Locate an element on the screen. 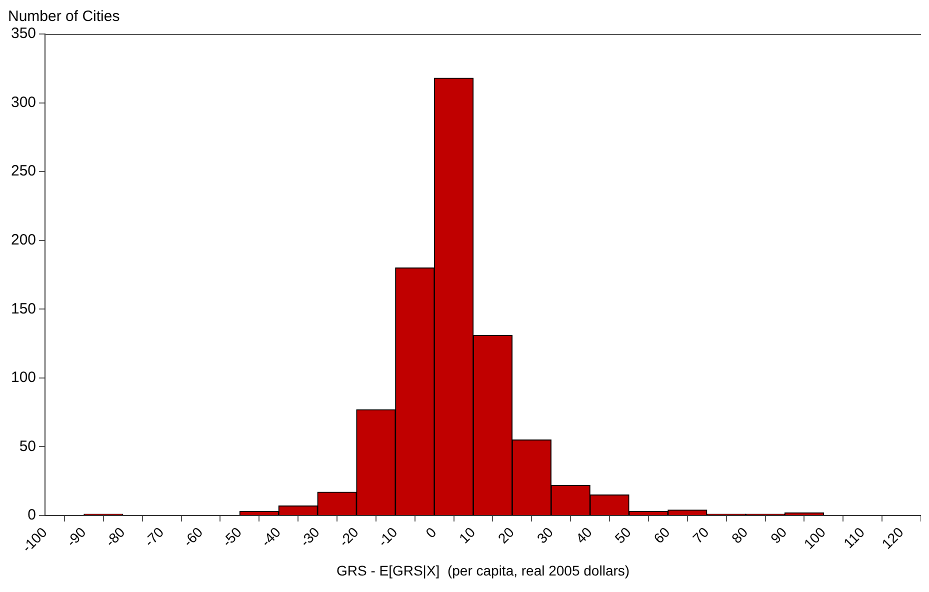 This screenshot has width=929, height=592. y-tick-label: 100 is located at coordinates (23, 377).